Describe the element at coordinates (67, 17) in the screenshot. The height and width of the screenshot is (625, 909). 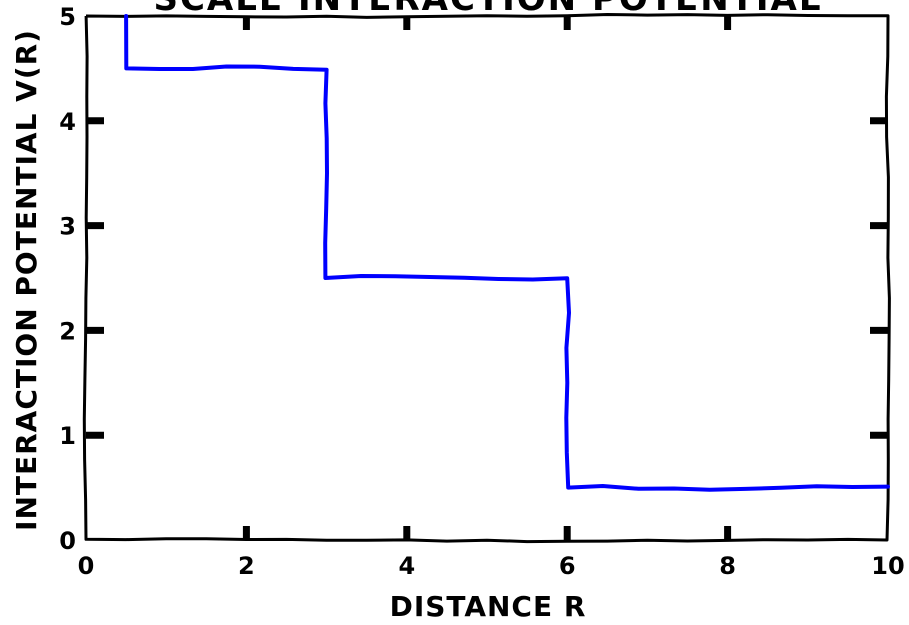
I see `y-tick-label: 5` at that location.